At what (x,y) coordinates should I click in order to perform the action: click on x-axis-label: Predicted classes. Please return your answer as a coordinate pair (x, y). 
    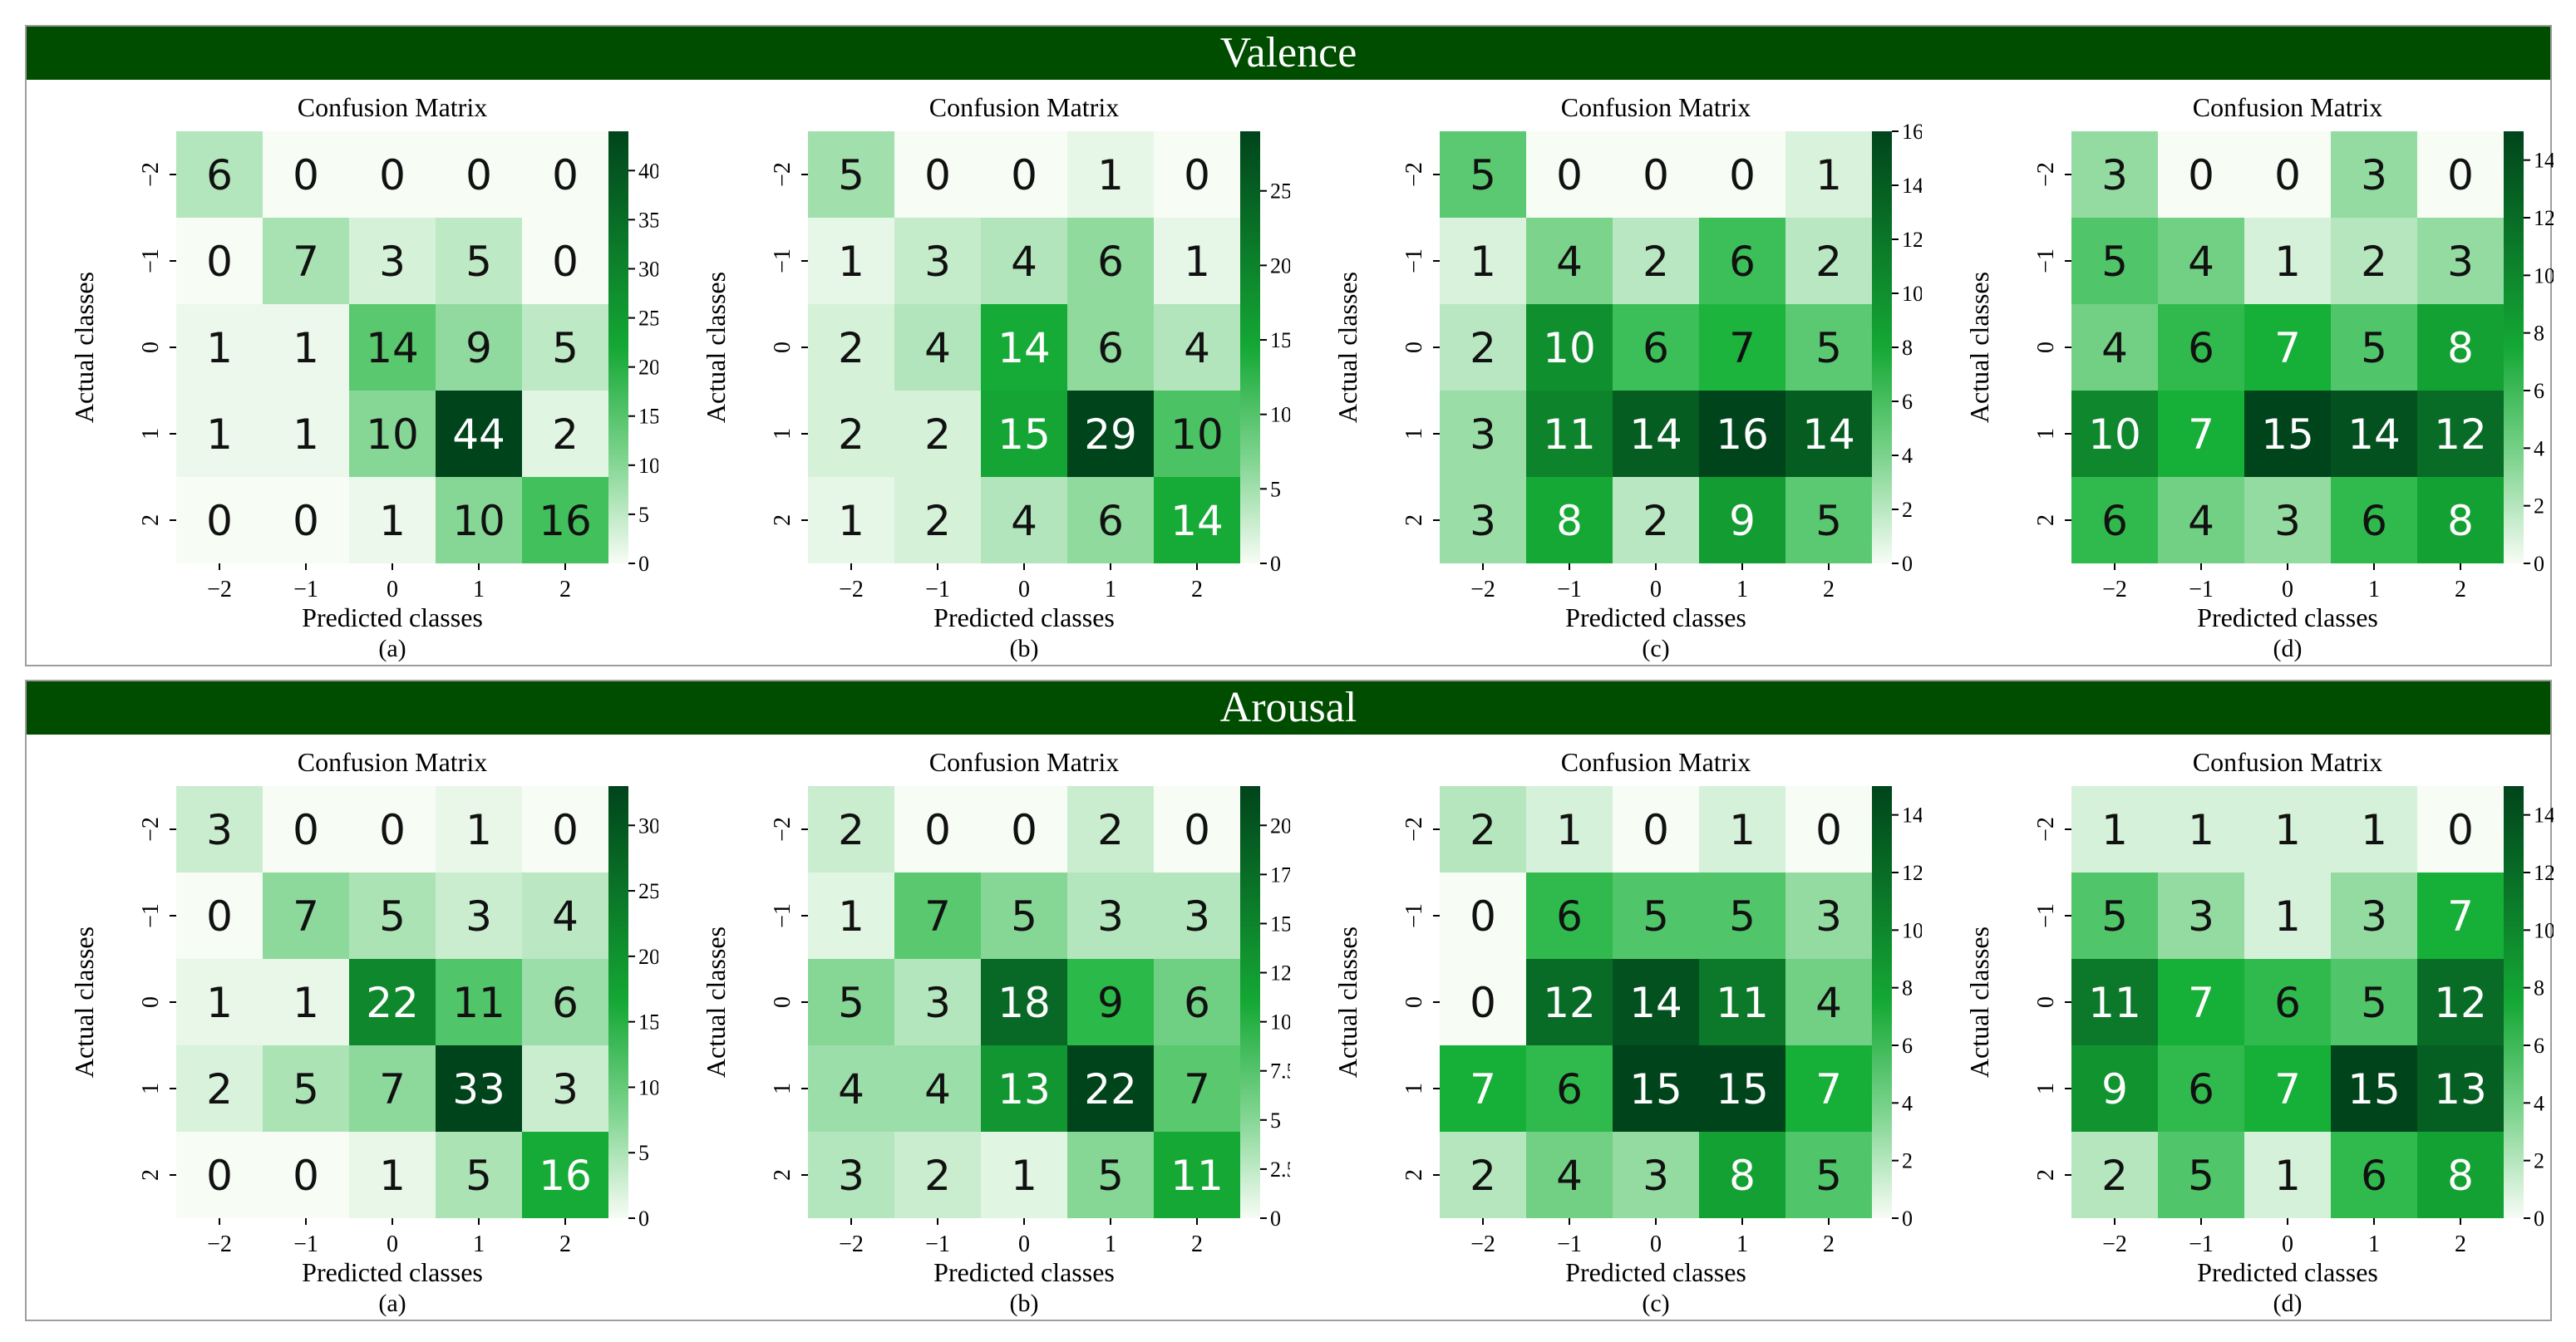
    Looking at the image, I should click on (1655, 617).